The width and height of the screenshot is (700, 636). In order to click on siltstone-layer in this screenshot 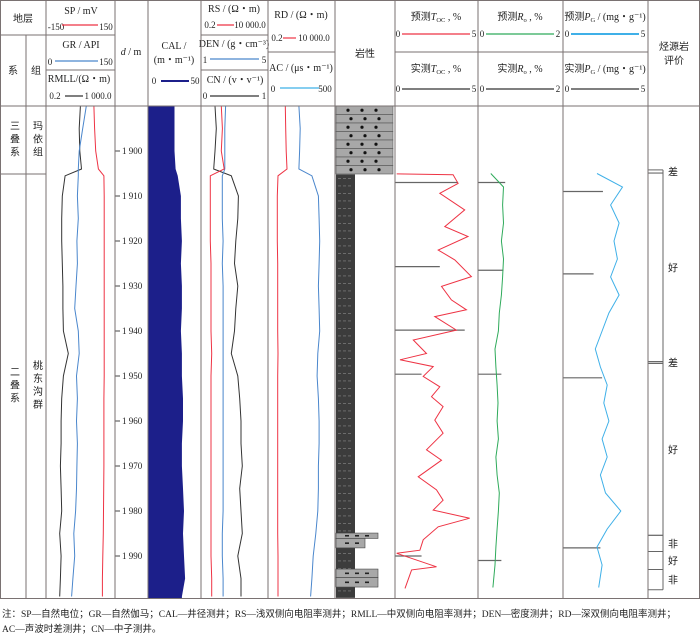, I will do `click(350, 543)`.